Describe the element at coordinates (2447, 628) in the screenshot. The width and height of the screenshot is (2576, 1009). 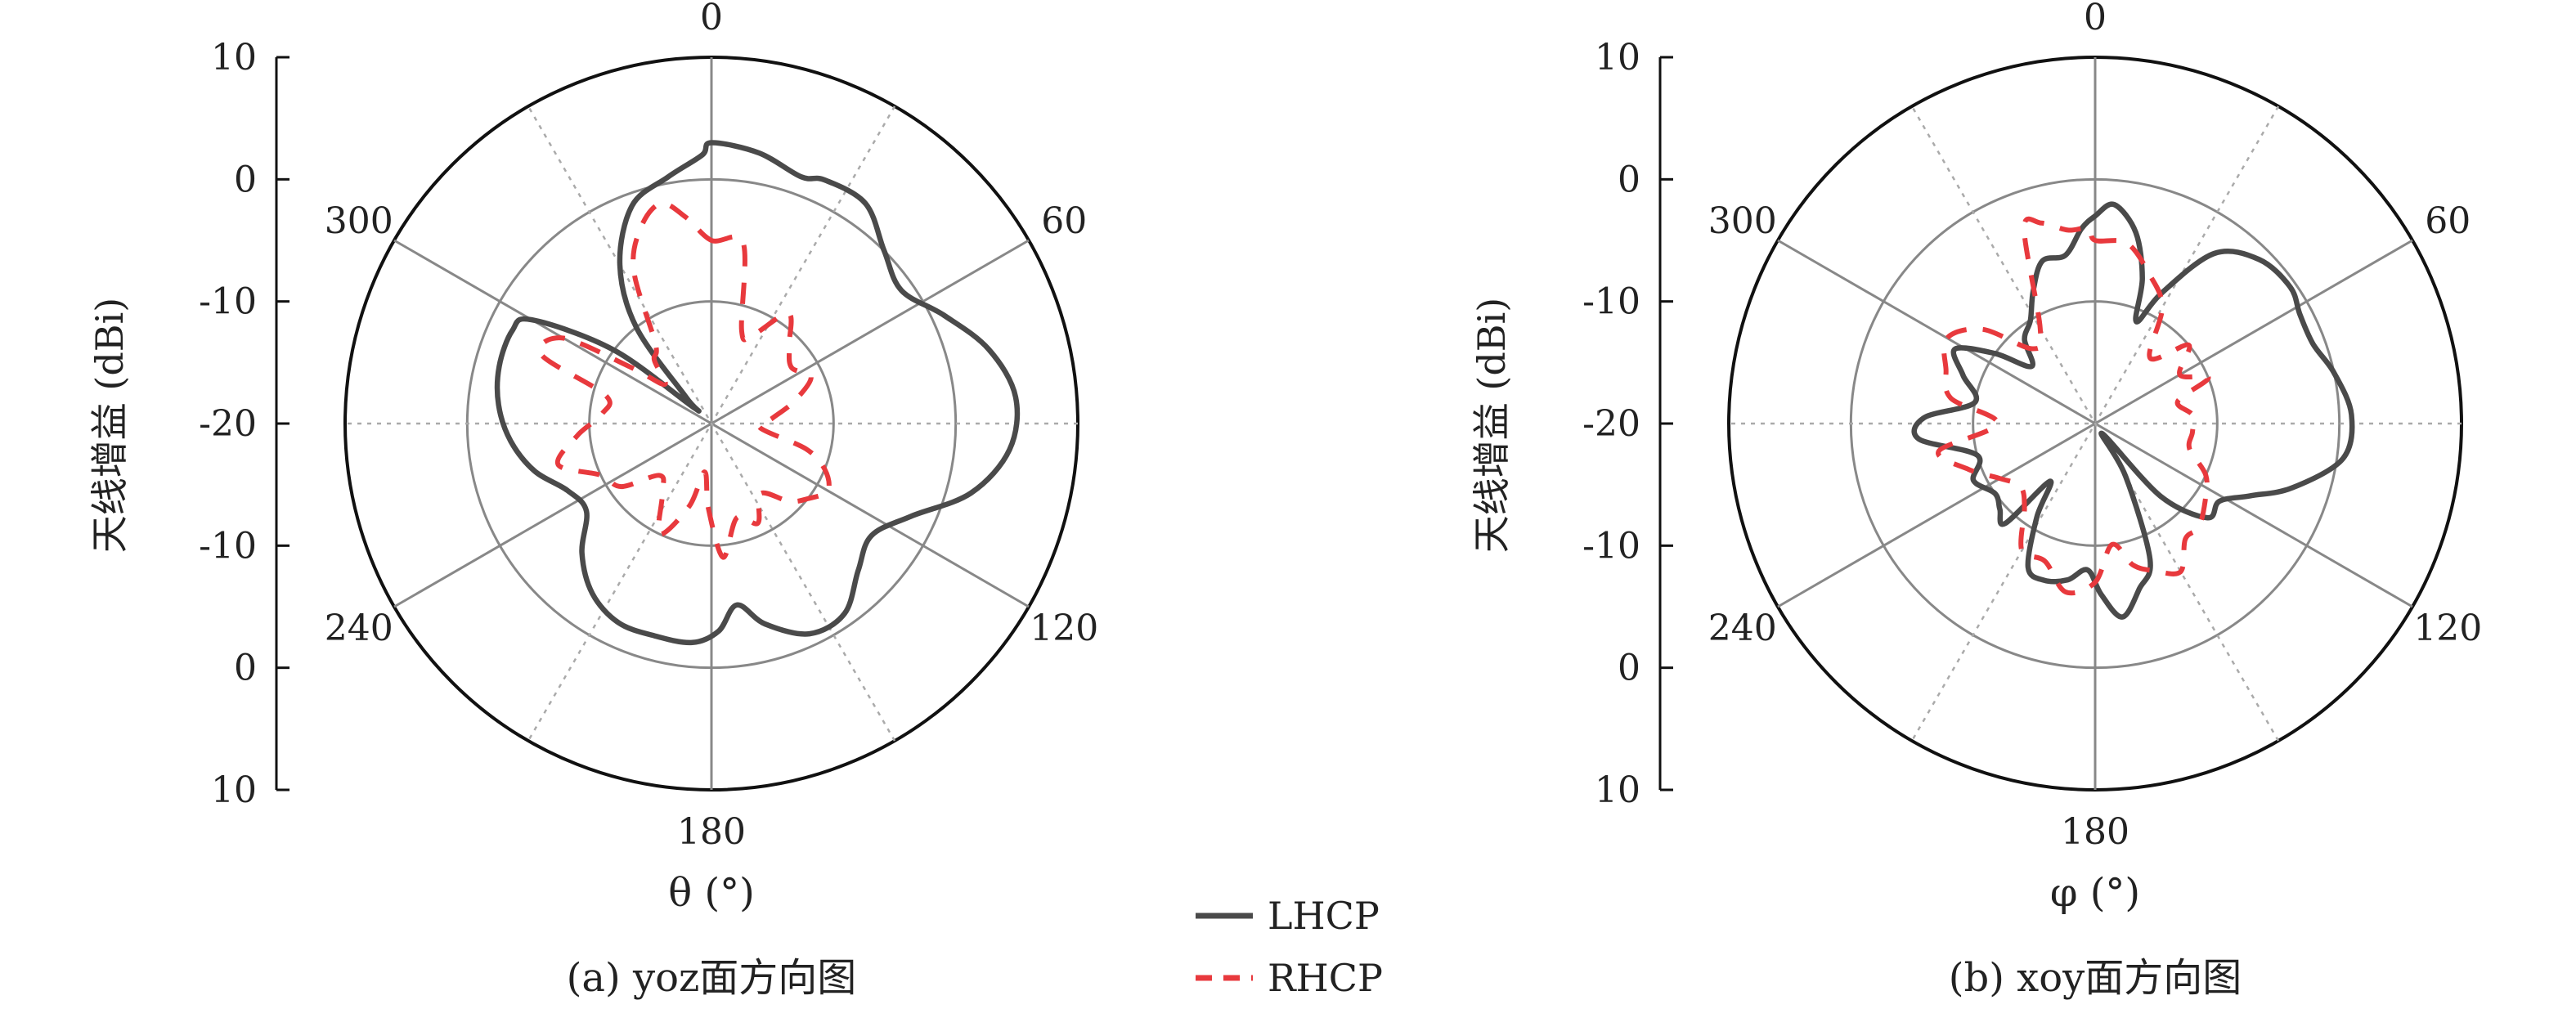
I see `angle-label-b: 120` at that location.